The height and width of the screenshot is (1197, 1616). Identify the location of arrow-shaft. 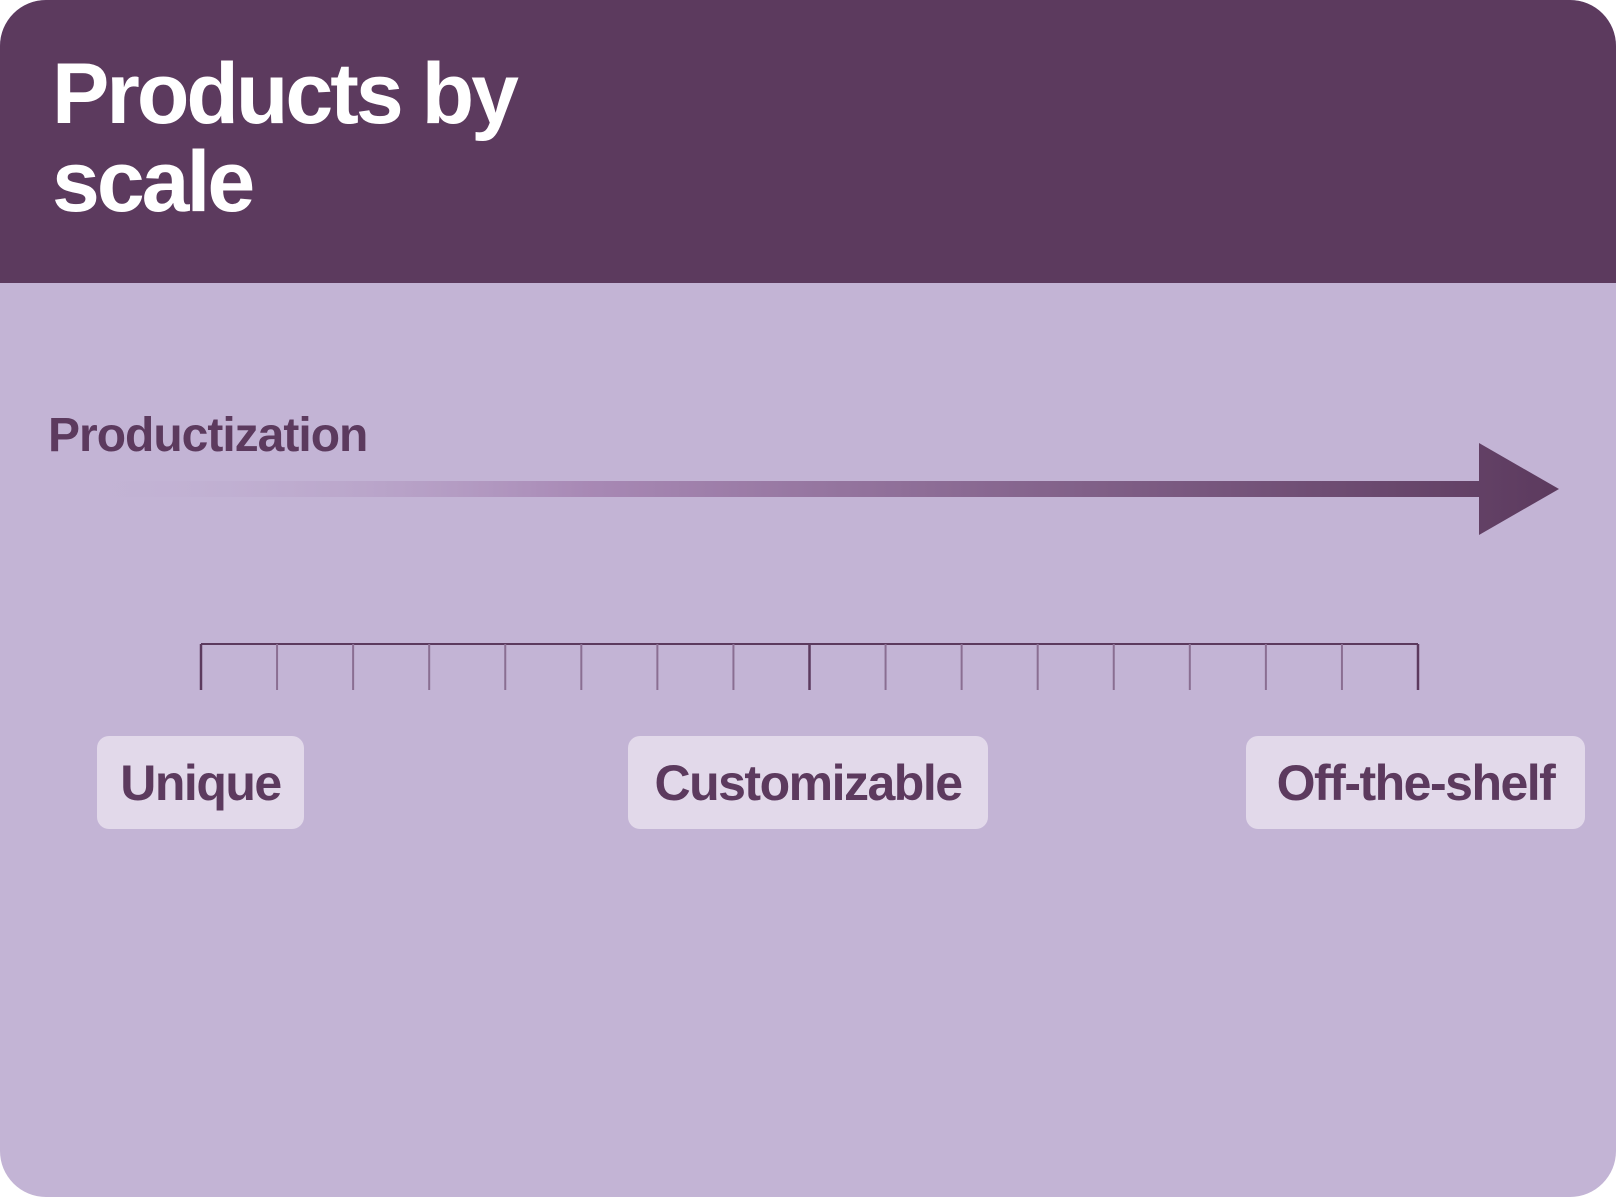
(770, 489).